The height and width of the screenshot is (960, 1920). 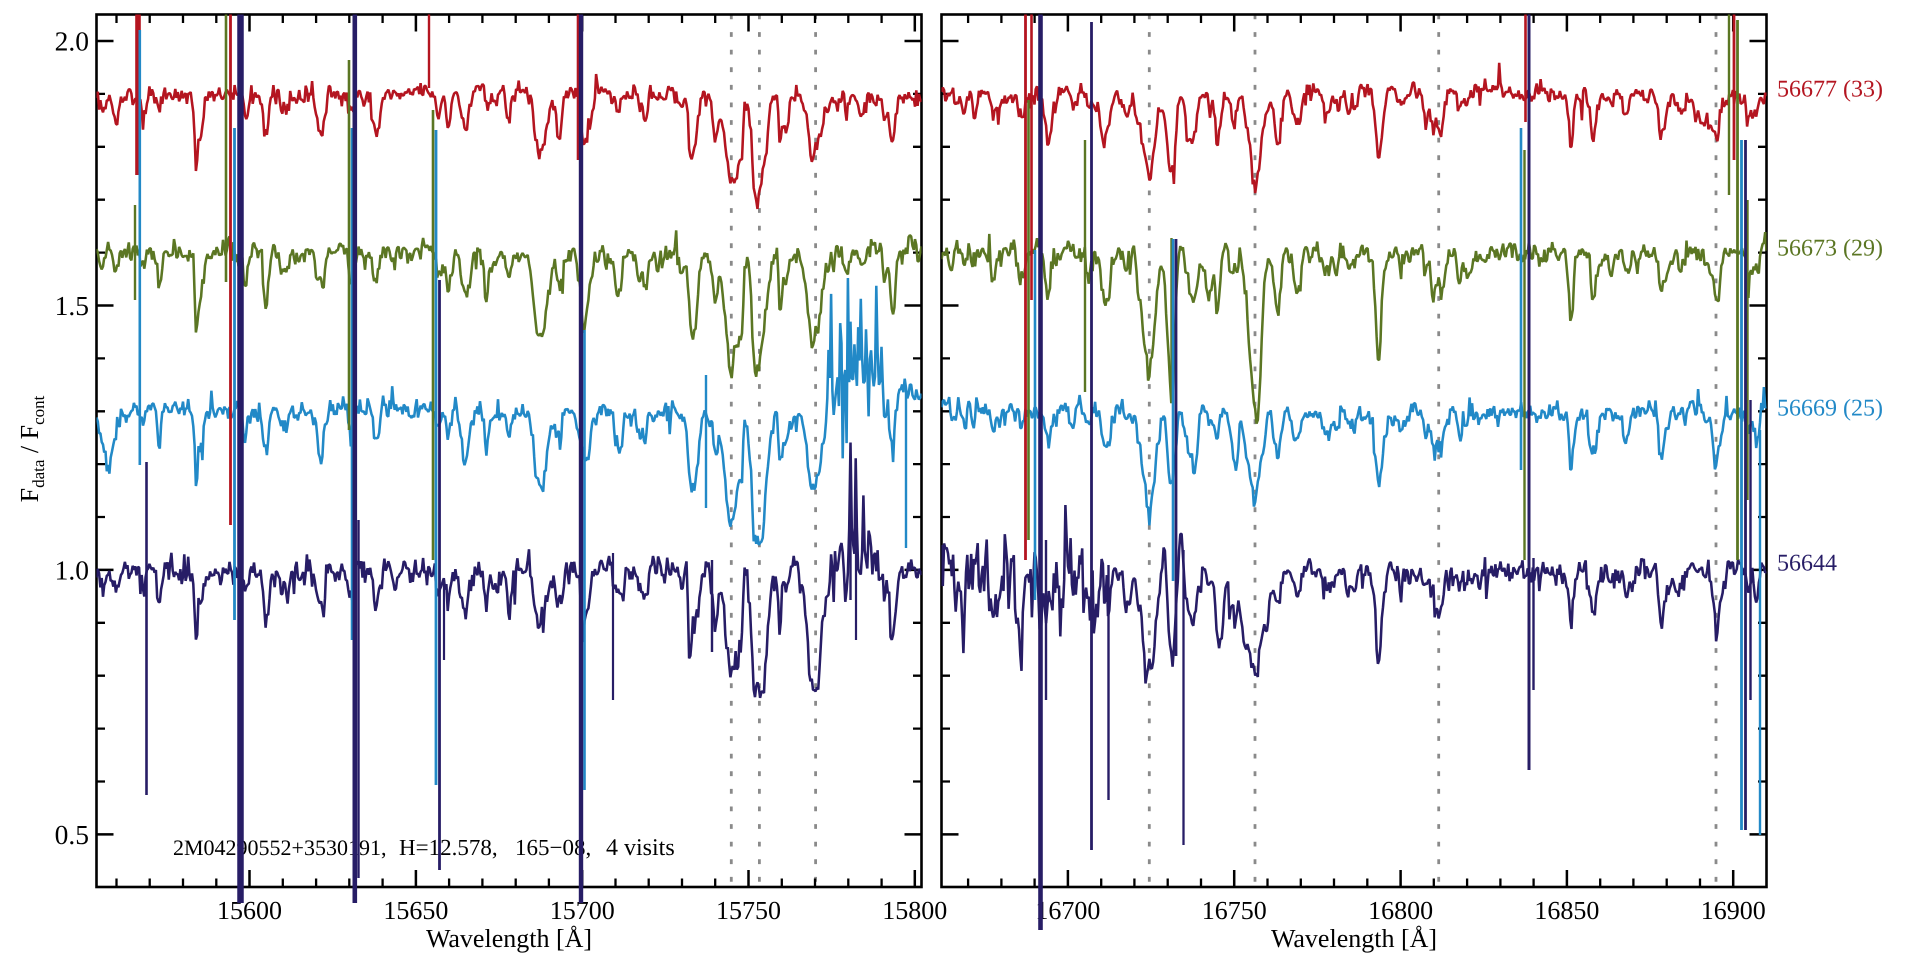 What do you see at coordinates (72, 570) in the screenshot?
I see `svg-text: 1.0` at bounding box center [72, 570].